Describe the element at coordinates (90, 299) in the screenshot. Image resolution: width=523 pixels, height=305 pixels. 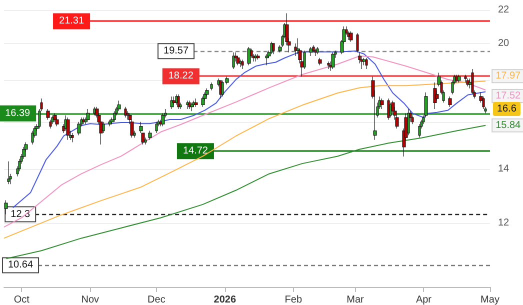
I see `x-tick-label: Nov` at that location.